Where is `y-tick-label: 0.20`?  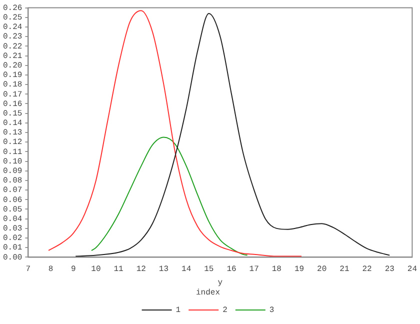 y-tick-label: 0.20 is located at coordinates (12, 65).